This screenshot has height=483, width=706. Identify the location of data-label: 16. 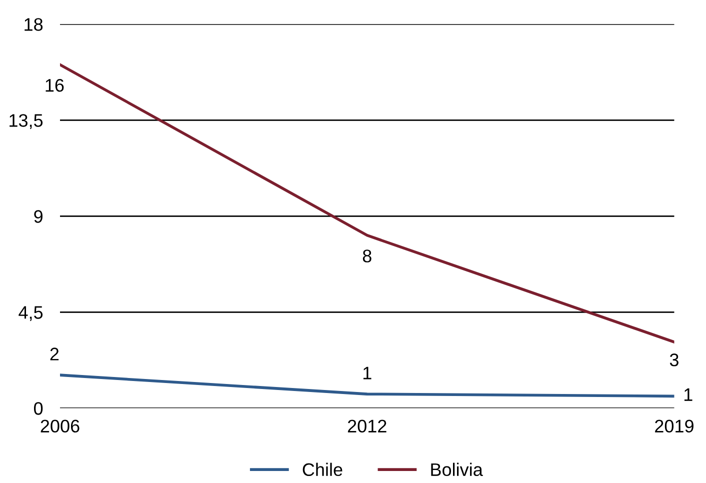
(55, 85).